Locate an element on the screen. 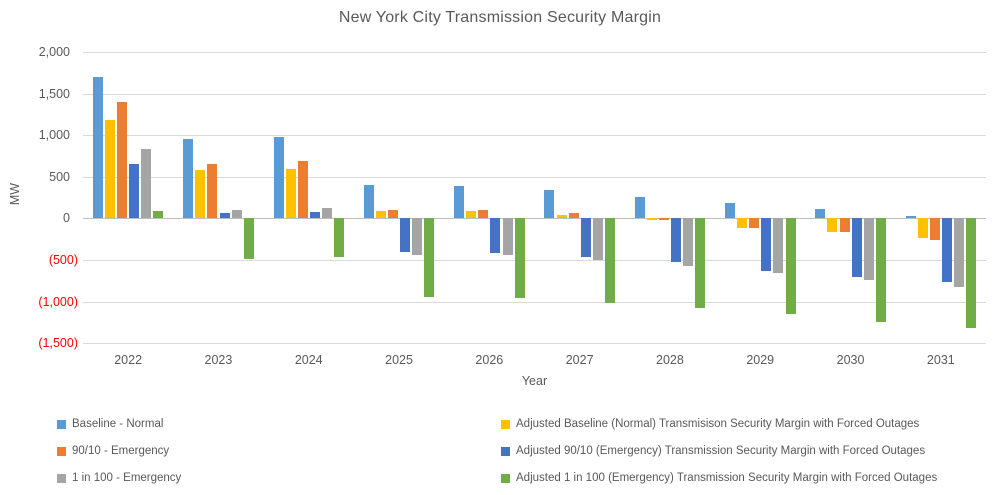  x-tick-label: 2023 is located at coordinates (218, 360).